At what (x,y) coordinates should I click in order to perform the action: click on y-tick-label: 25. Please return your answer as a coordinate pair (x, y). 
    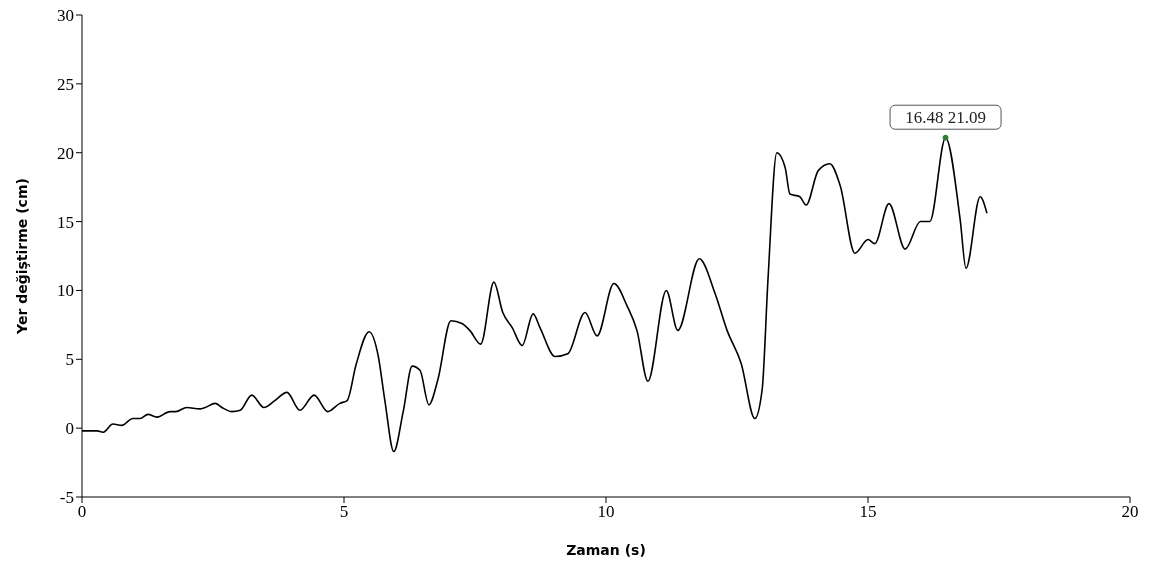
    Looking at the image, I should click on (65, 84).